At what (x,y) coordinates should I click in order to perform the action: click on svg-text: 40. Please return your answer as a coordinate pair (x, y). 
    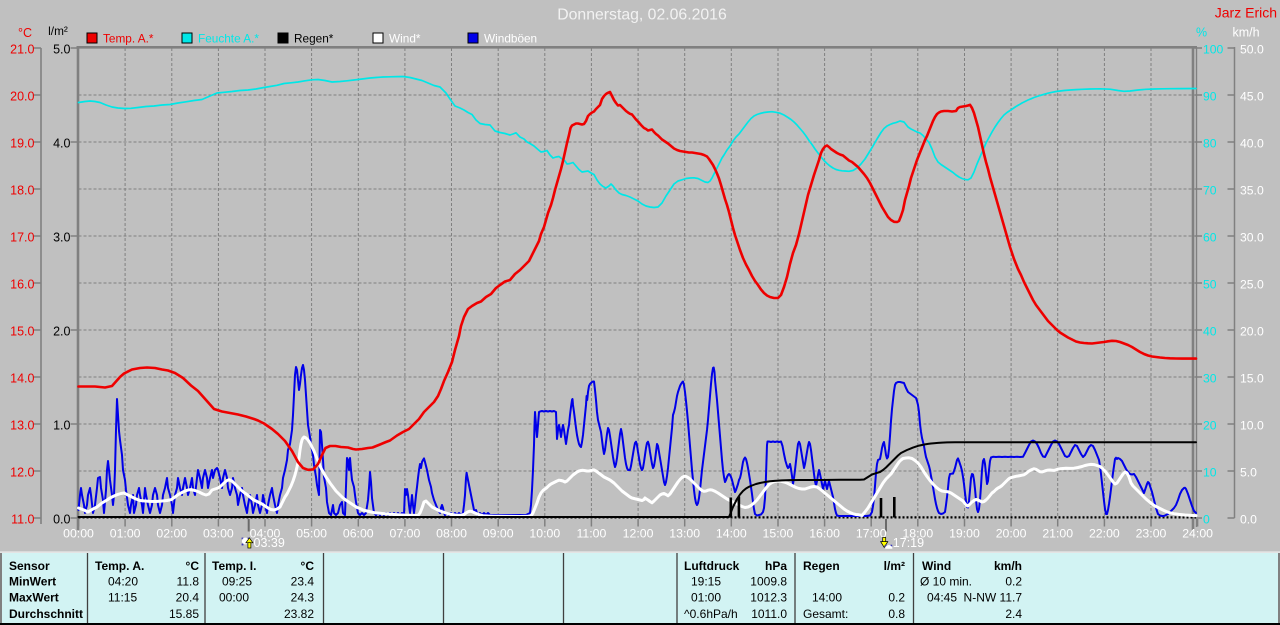
    Looking at the image, I should click on (1210, 332).